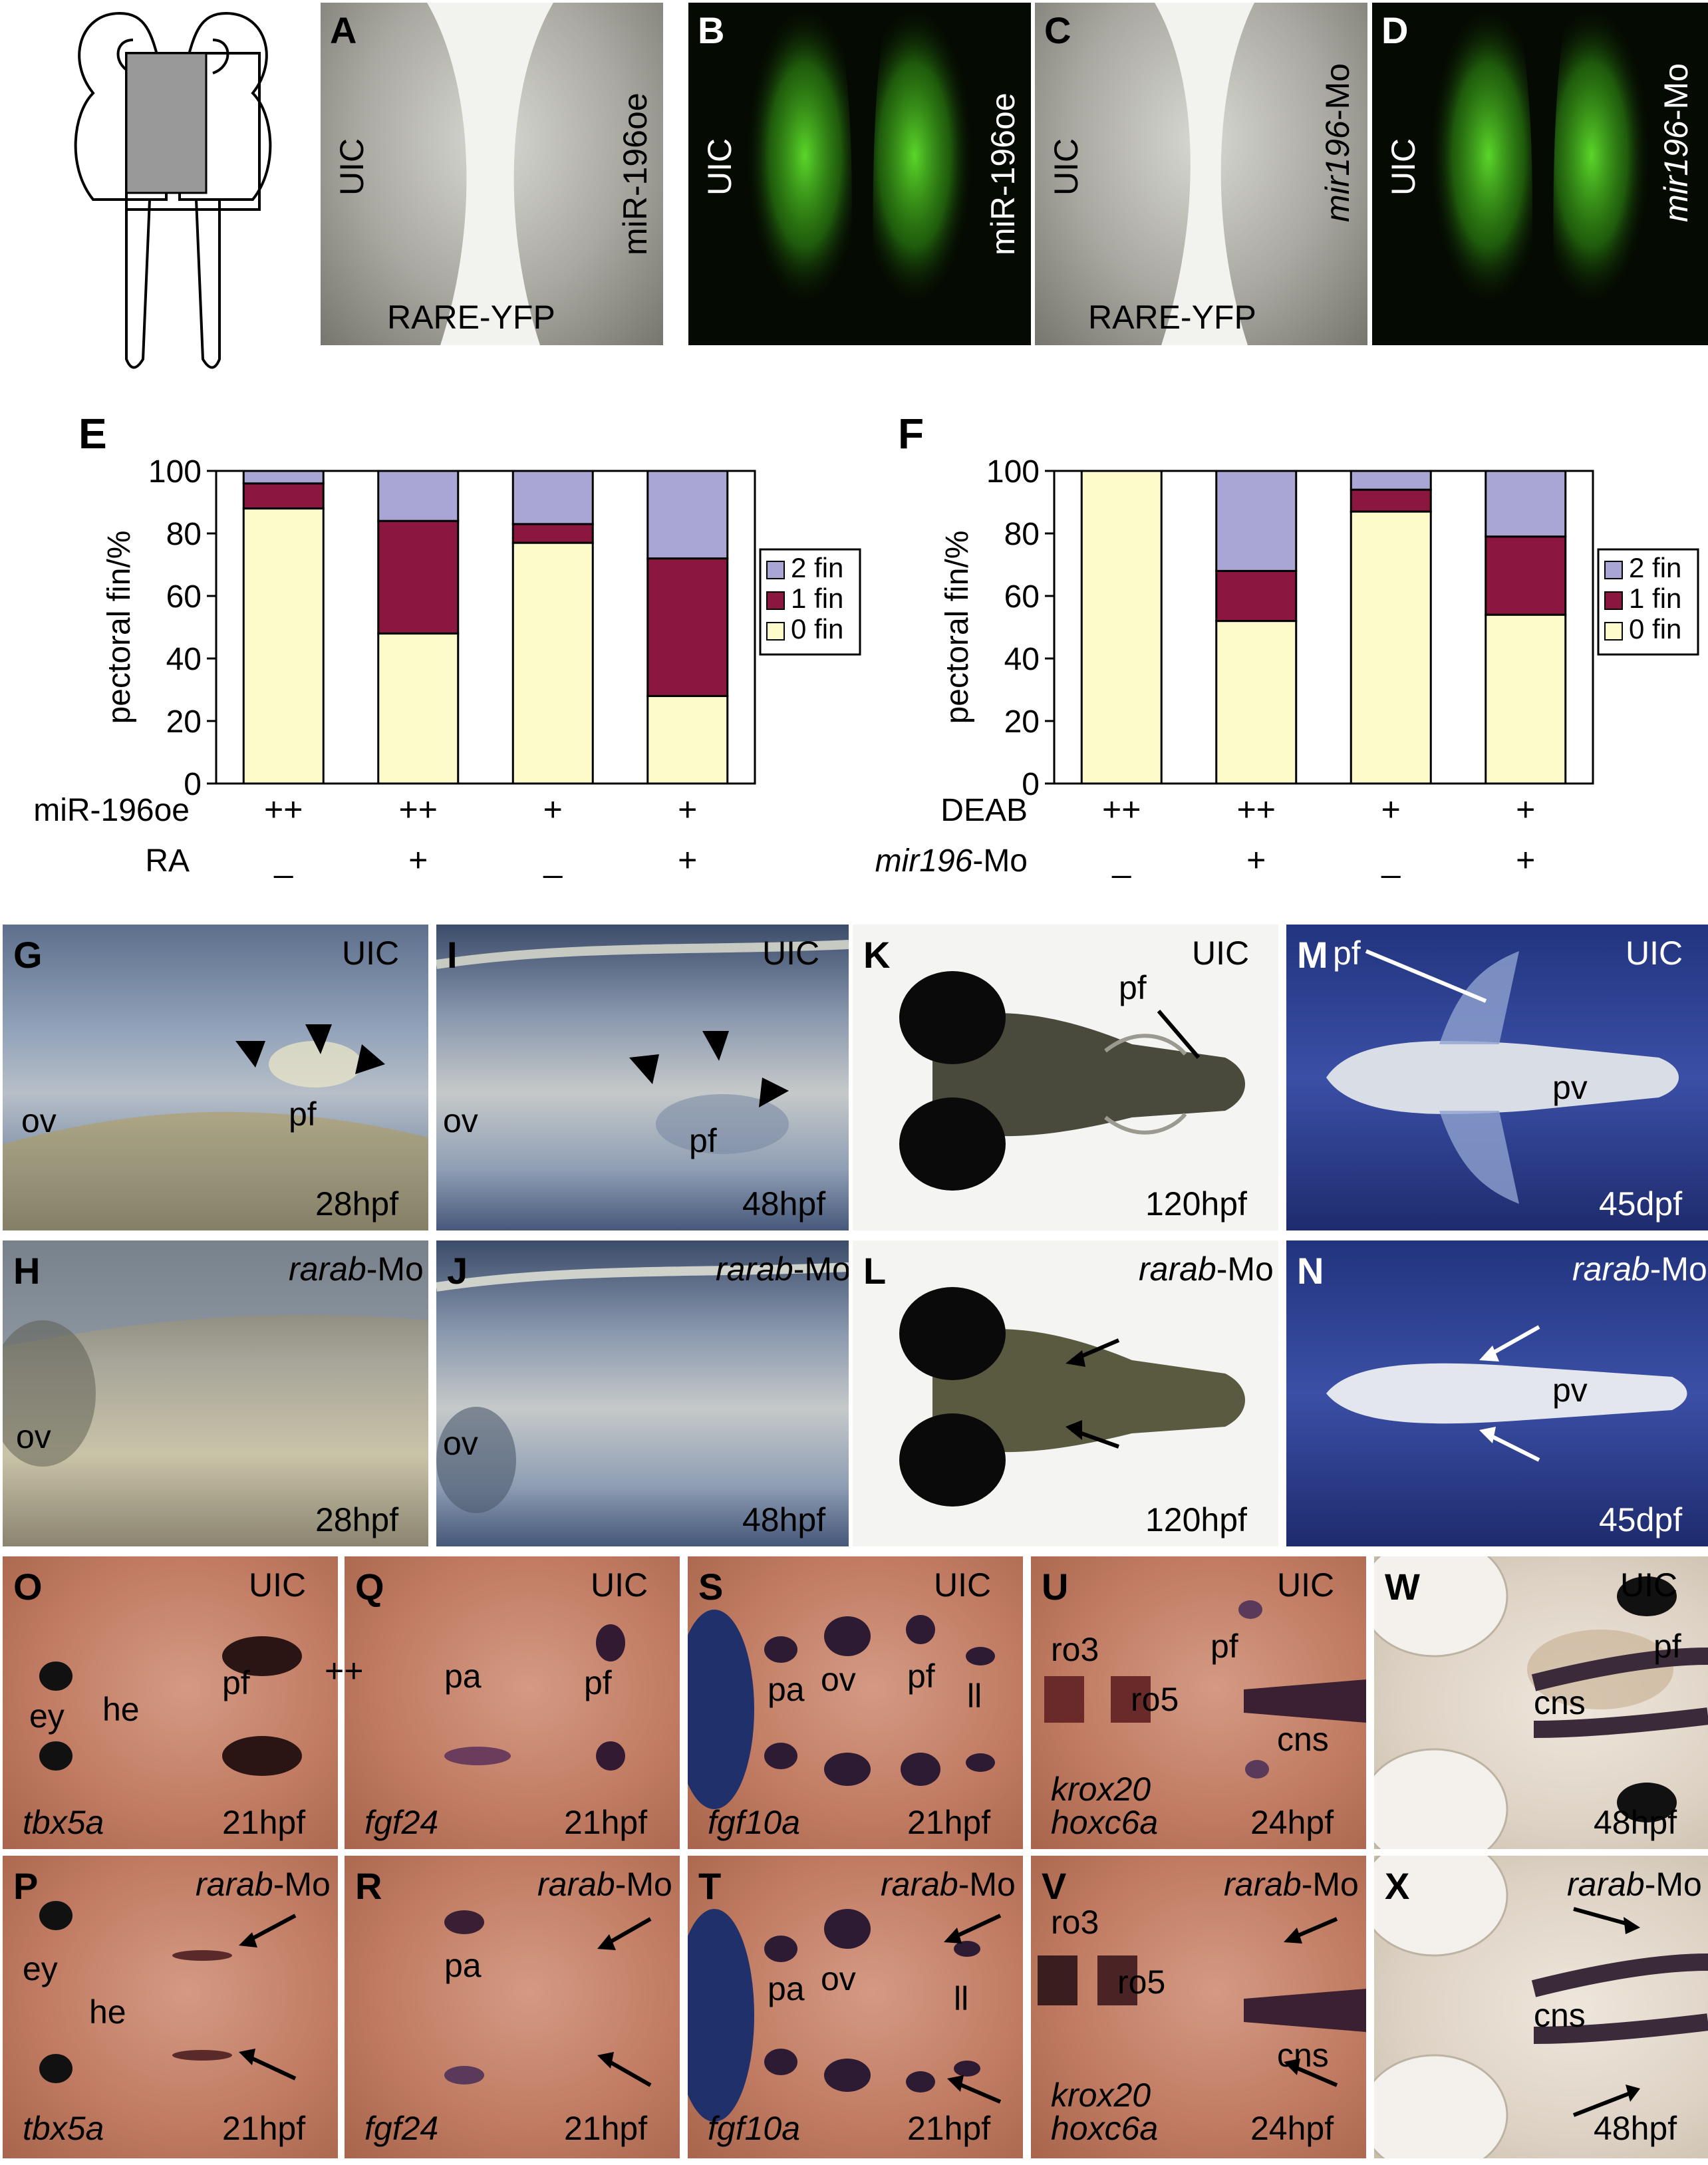 The image size is (1708, 2165). What do you see at coordinates (173, 190) in the screenshot?
I see `embryo-schematic` at bounding box center [173, 190].